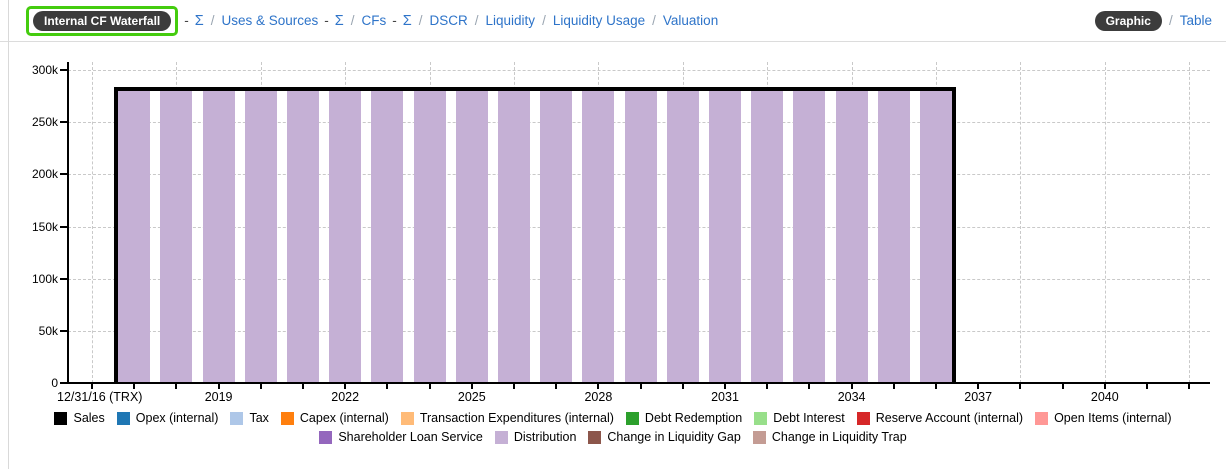  I want to click on bar-distribution-2017, so click(134, 236).